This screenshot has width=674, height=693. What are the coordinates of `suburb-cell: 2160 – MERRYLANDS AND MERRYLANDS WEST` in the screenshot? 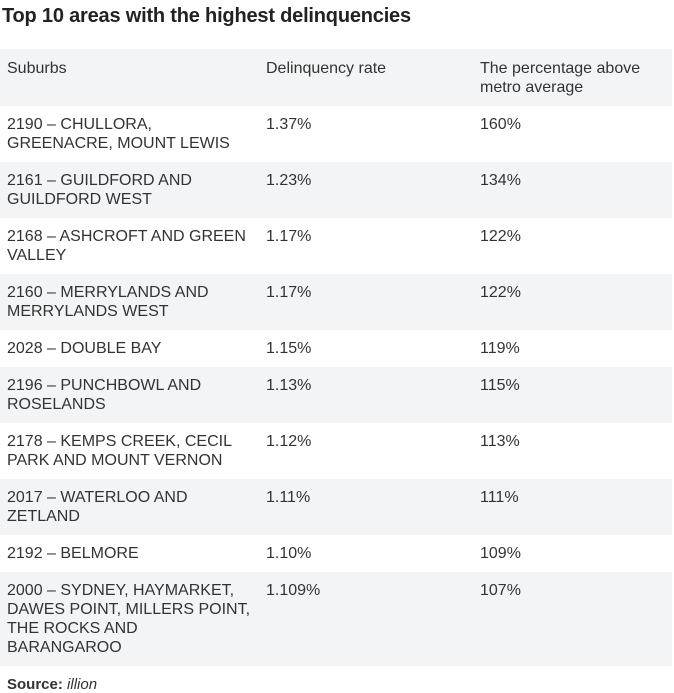 It's located at (129, 302).